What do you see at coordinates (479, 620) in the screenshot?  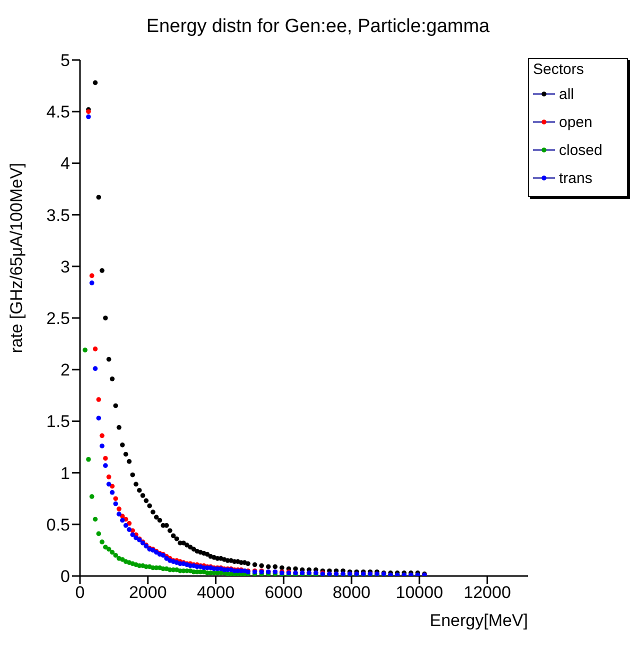 I see `x-axis-title: Energy[MeV]` at bounding box center [479, 620].